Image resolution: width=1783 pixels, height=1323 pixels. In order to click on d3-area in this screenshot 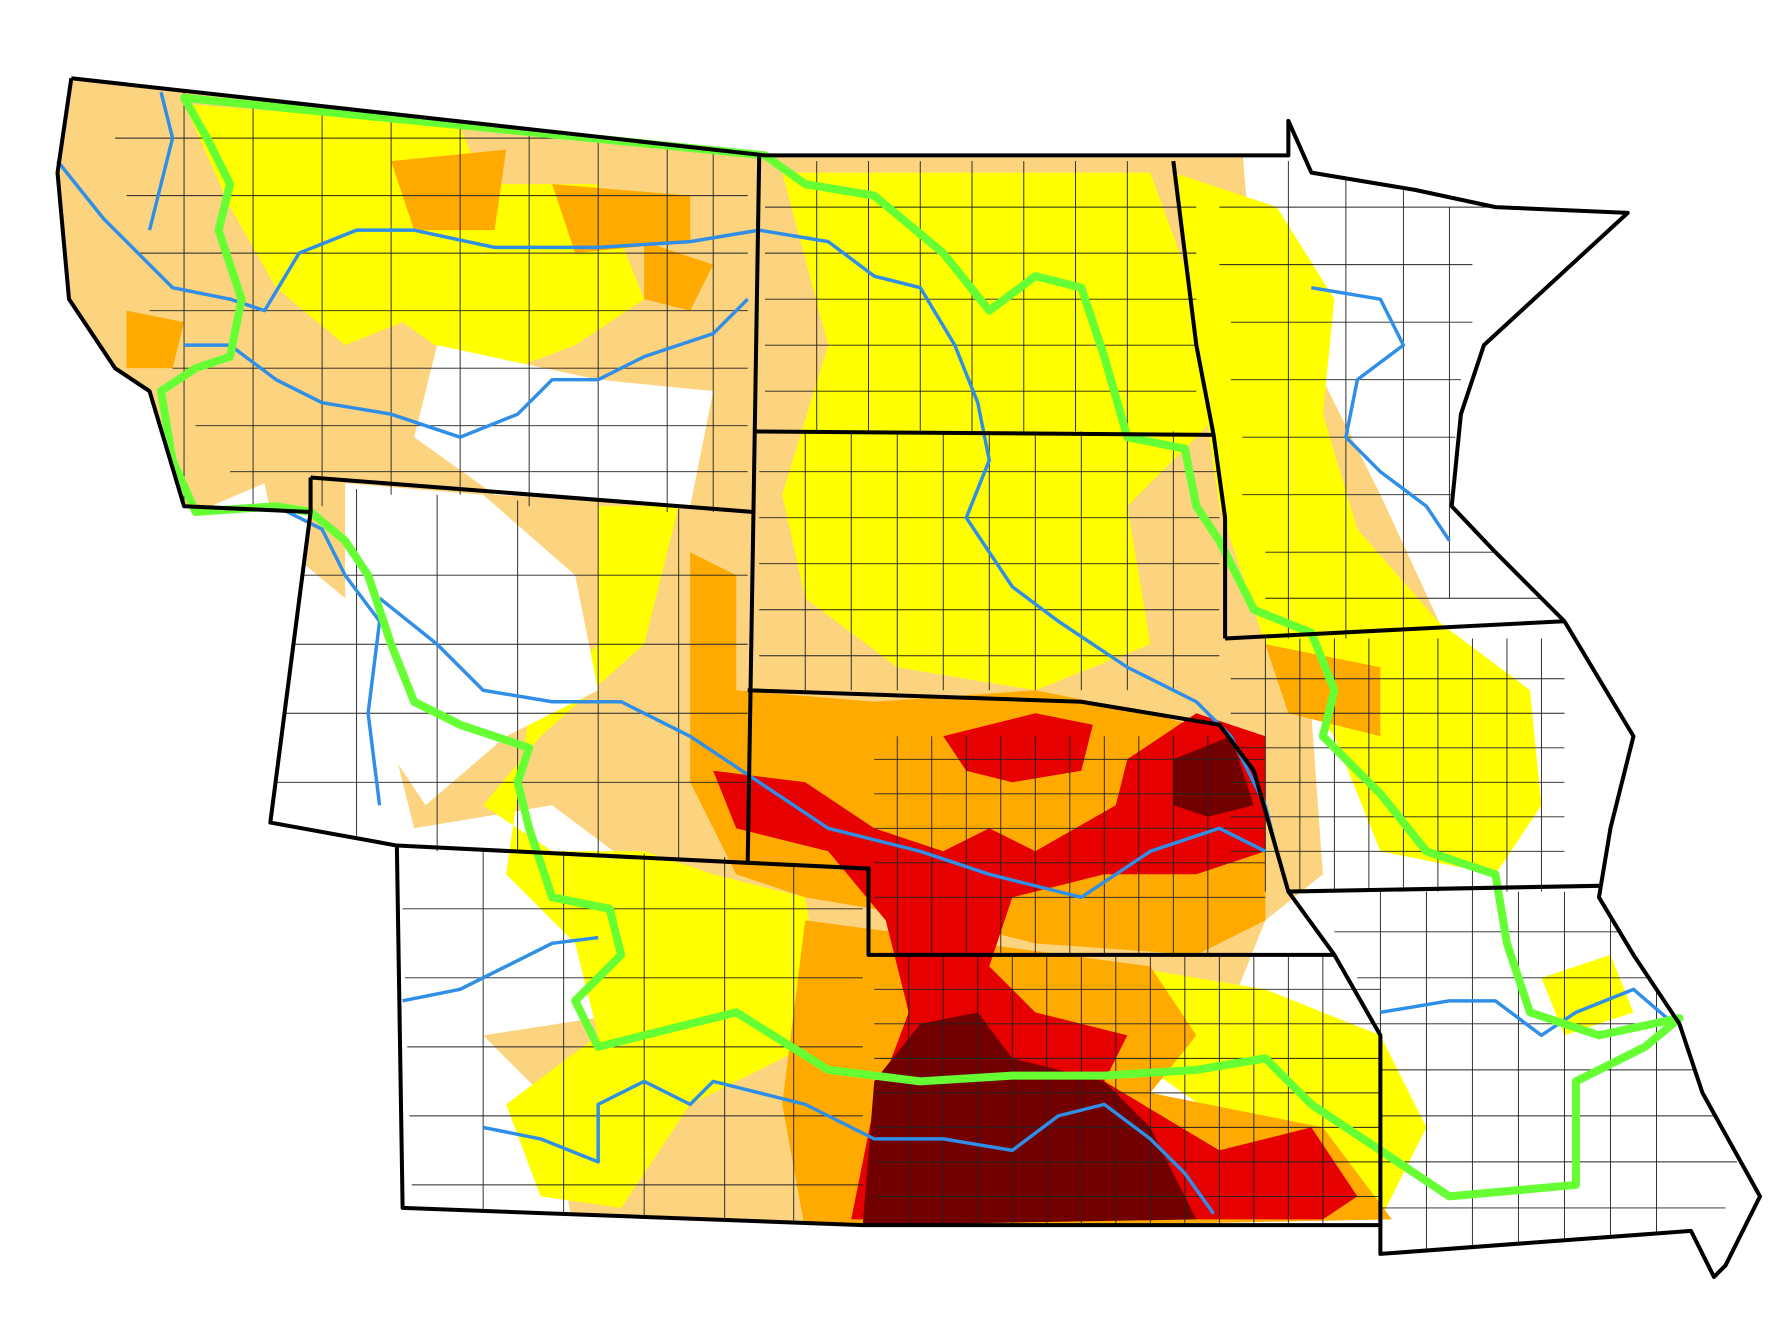, I will do `click(1018, 748)`.